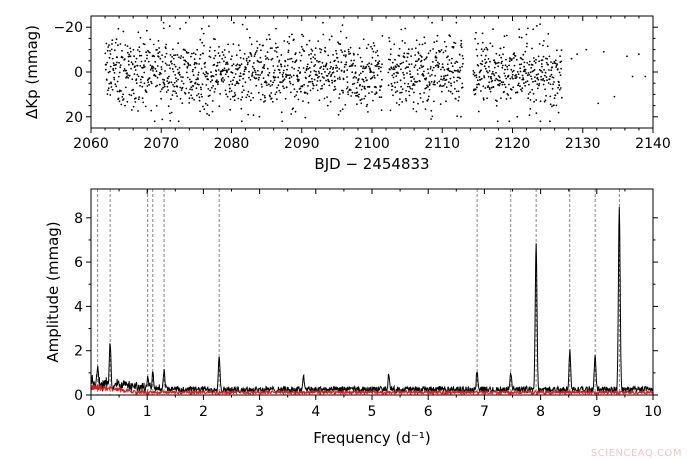  What do you see at coordinates (583, 144) in the screenshot?
I see `x-tick-label: 2130` at bounding box center [583, 144].